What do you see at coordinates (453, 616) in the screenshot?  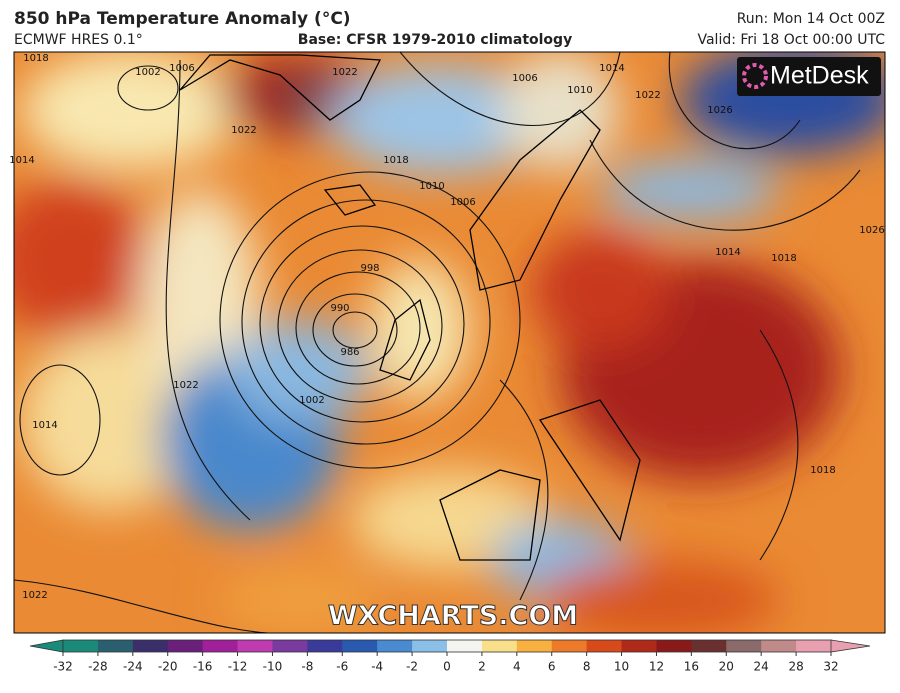 I see `watermark: WXCHARTS.COM` at bounding box center [453, 616].